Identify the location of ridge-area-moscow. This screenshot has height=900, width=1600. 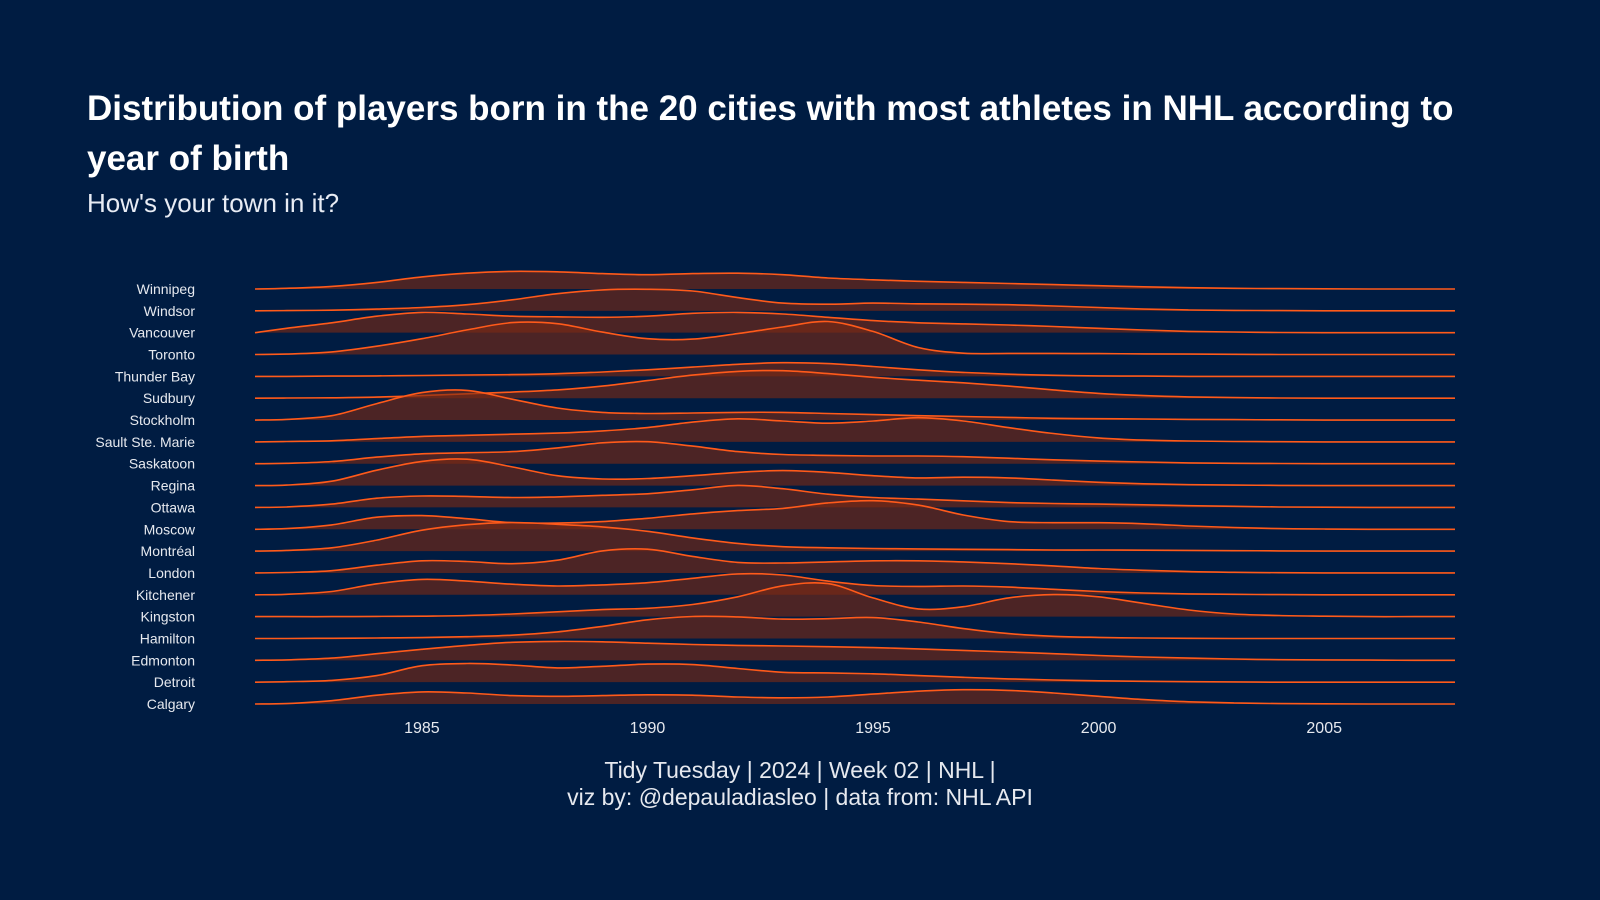
(855, 515).